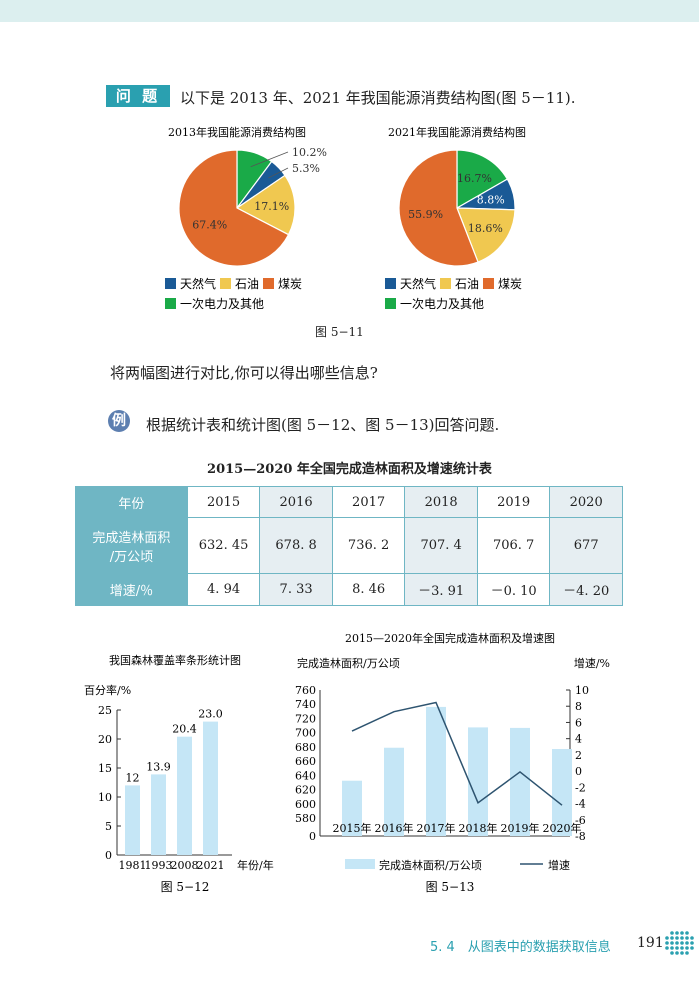 The image size is (699, 988). What do you see at coordinates (352, 828) in the screenshot?
I see `x-tick-label: 2015年` at bounding box center [352, 828].